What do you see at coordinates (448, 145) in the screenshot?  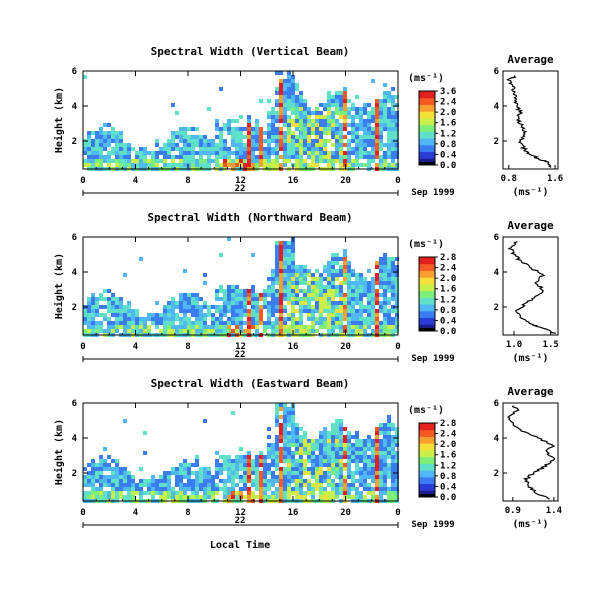 I see `colorbar-tick-label: 0.8` at bounding box center [448, 145].